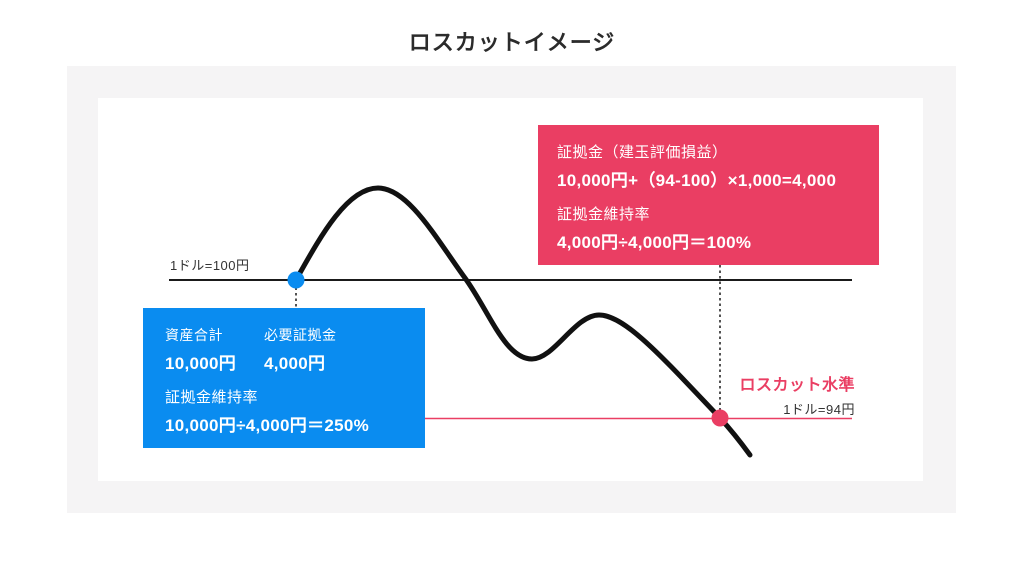 This screenshot has width=1024, height=576. I want to click on required-margin-value: 4,000円, so click(295, 363).